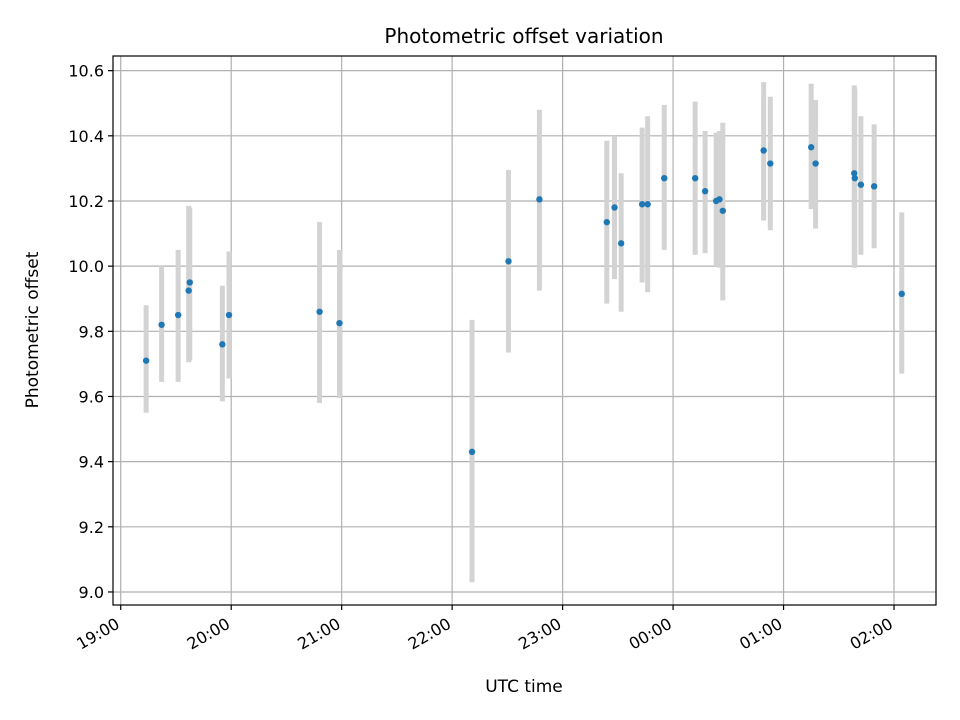 The image size is (960, 720). Describe the element at coordinates (760, 634) in the screenshot. I see `x-tick-label: 01:00` at that location.